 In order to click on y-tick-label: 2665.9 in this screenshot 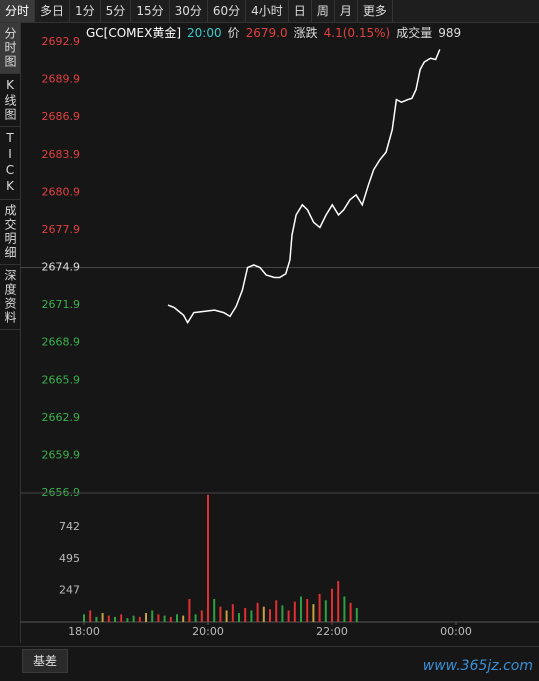, I will do `click(61, 379)`.